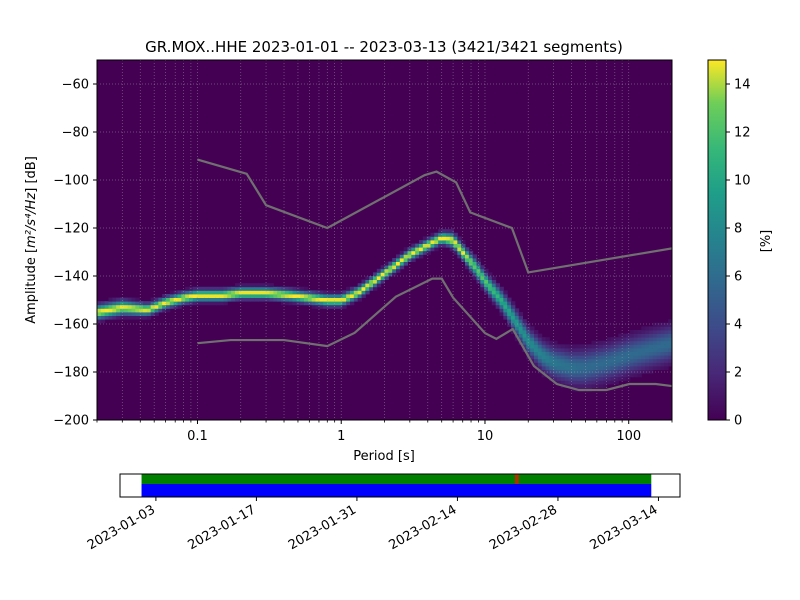 The width and height of the screenshot is (800, 600). I want to click on colorbar-tick-label: 2, so click(738, 373).